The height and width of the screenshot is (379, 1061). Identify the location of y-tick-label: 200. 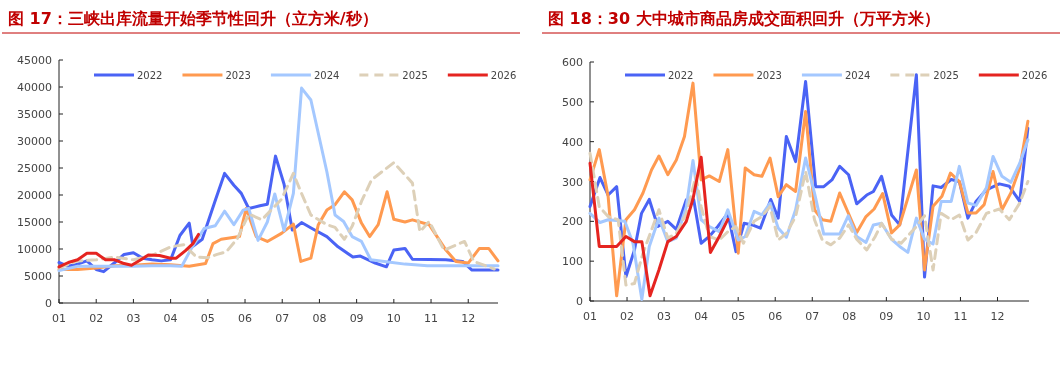
(572, 222).